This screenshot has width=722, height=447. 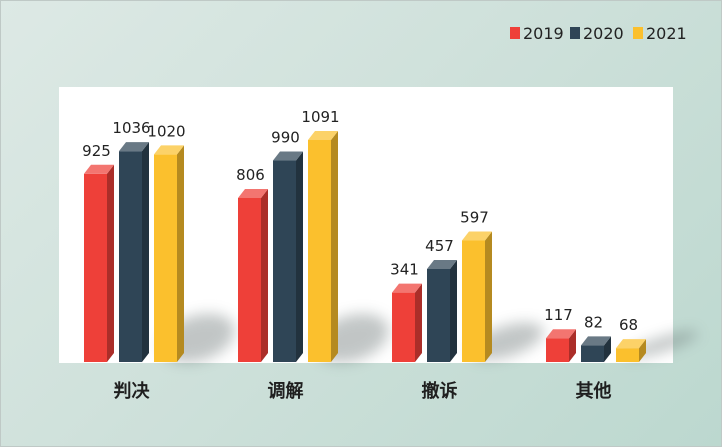 I want to click on legend-label-2021: 2021, so click(x=666, y=33).